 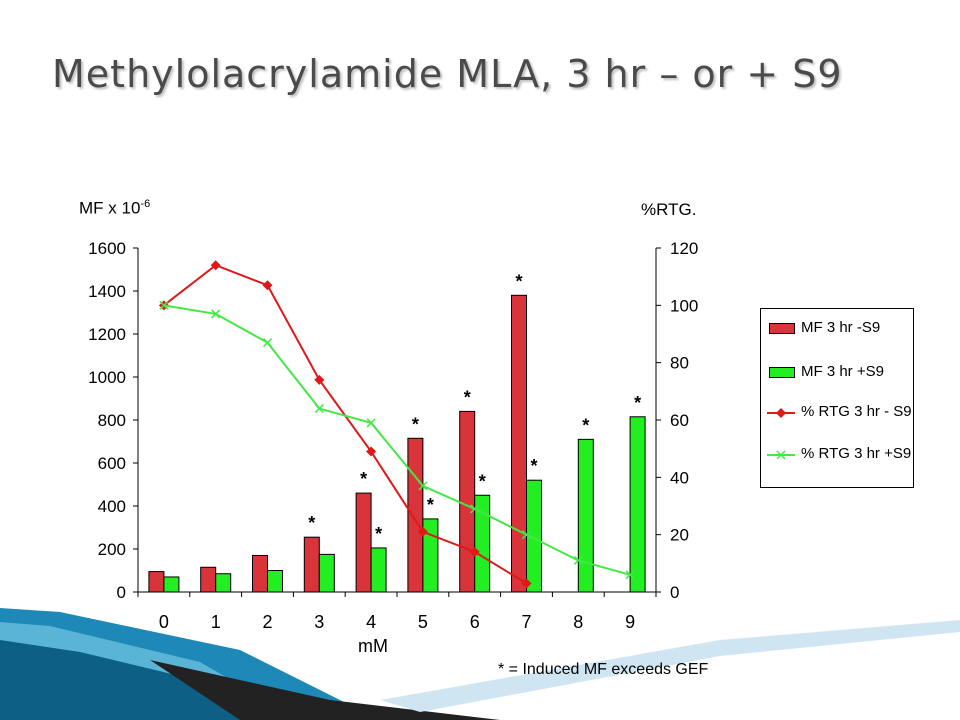 I want to click on deco-swoosh-pale, so click(x=670, y=666).